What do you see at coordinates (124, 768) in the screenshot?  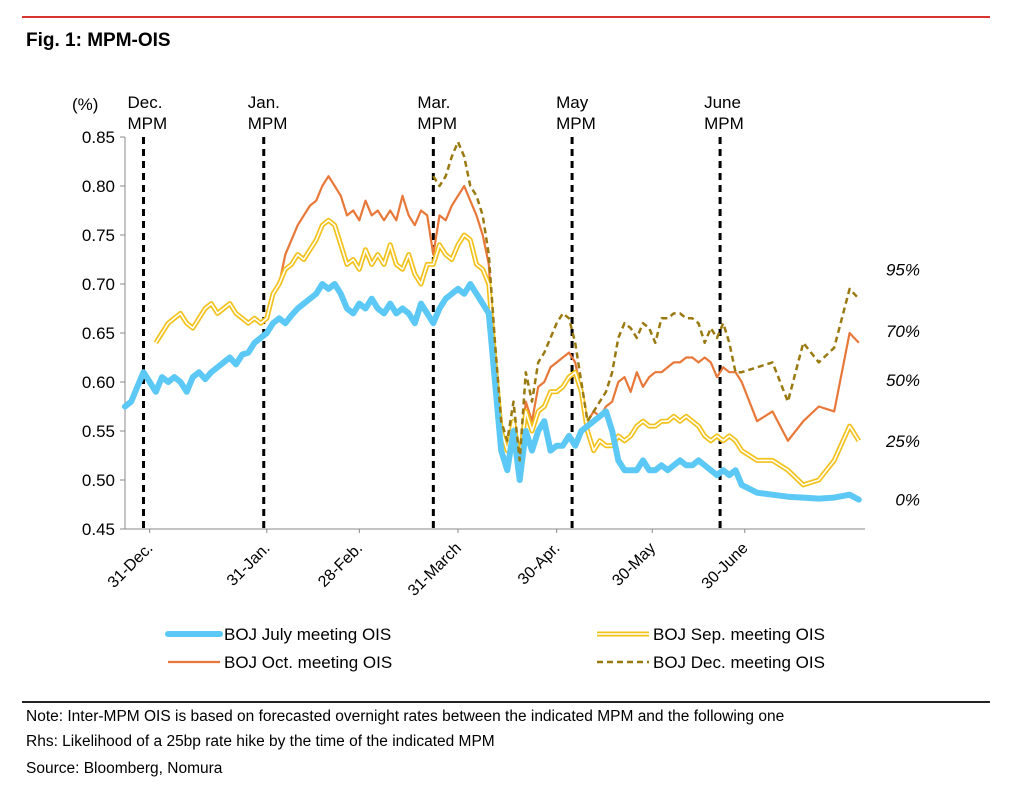 I see `source-line: Source: Bloomberg, Nomura` at bounding box center [124, 768].